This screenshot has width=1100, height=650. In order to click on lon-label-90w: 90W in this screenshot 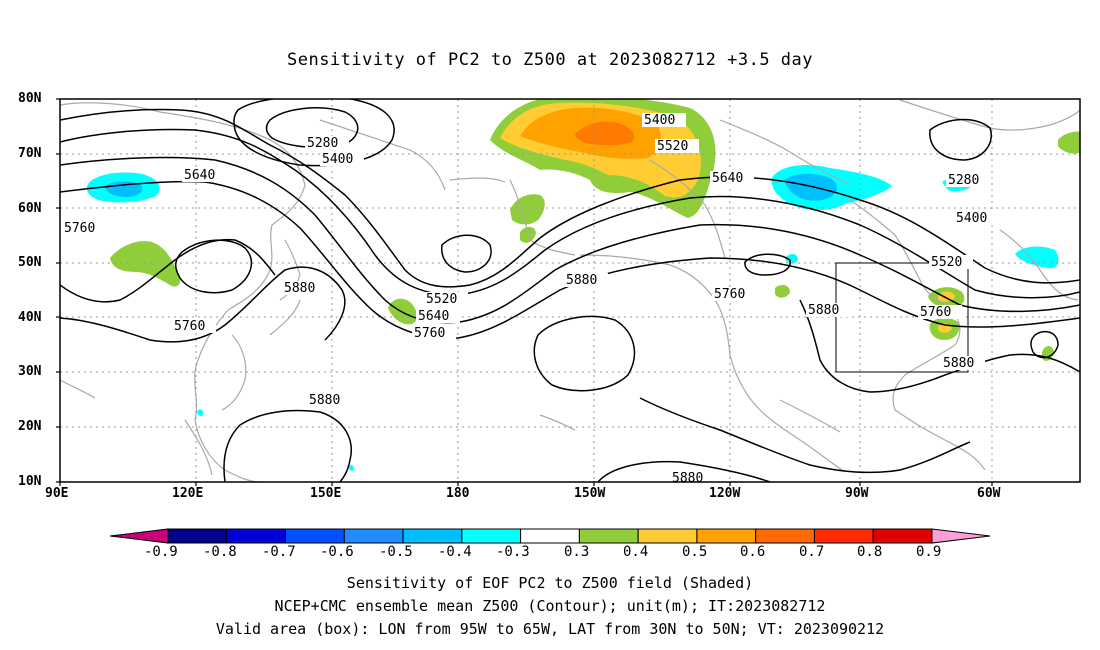, I will do `click(857, 493)`.